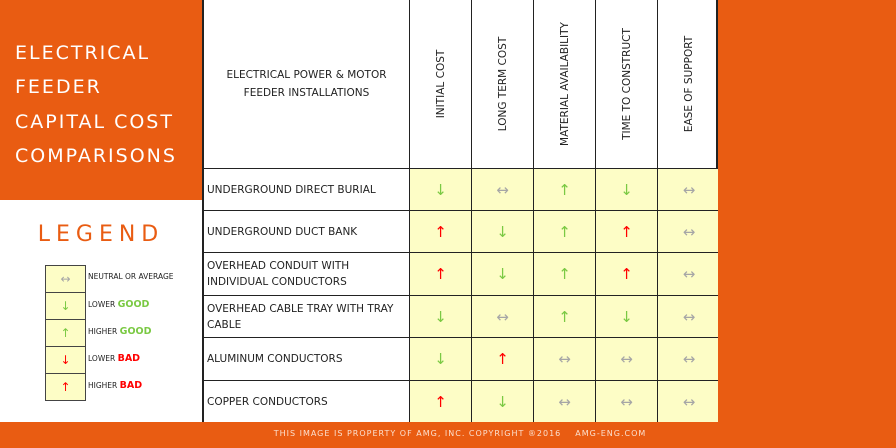  I want to click on legend-label-text: NEUTRAL OR AVERAGE, so click(131, 276).